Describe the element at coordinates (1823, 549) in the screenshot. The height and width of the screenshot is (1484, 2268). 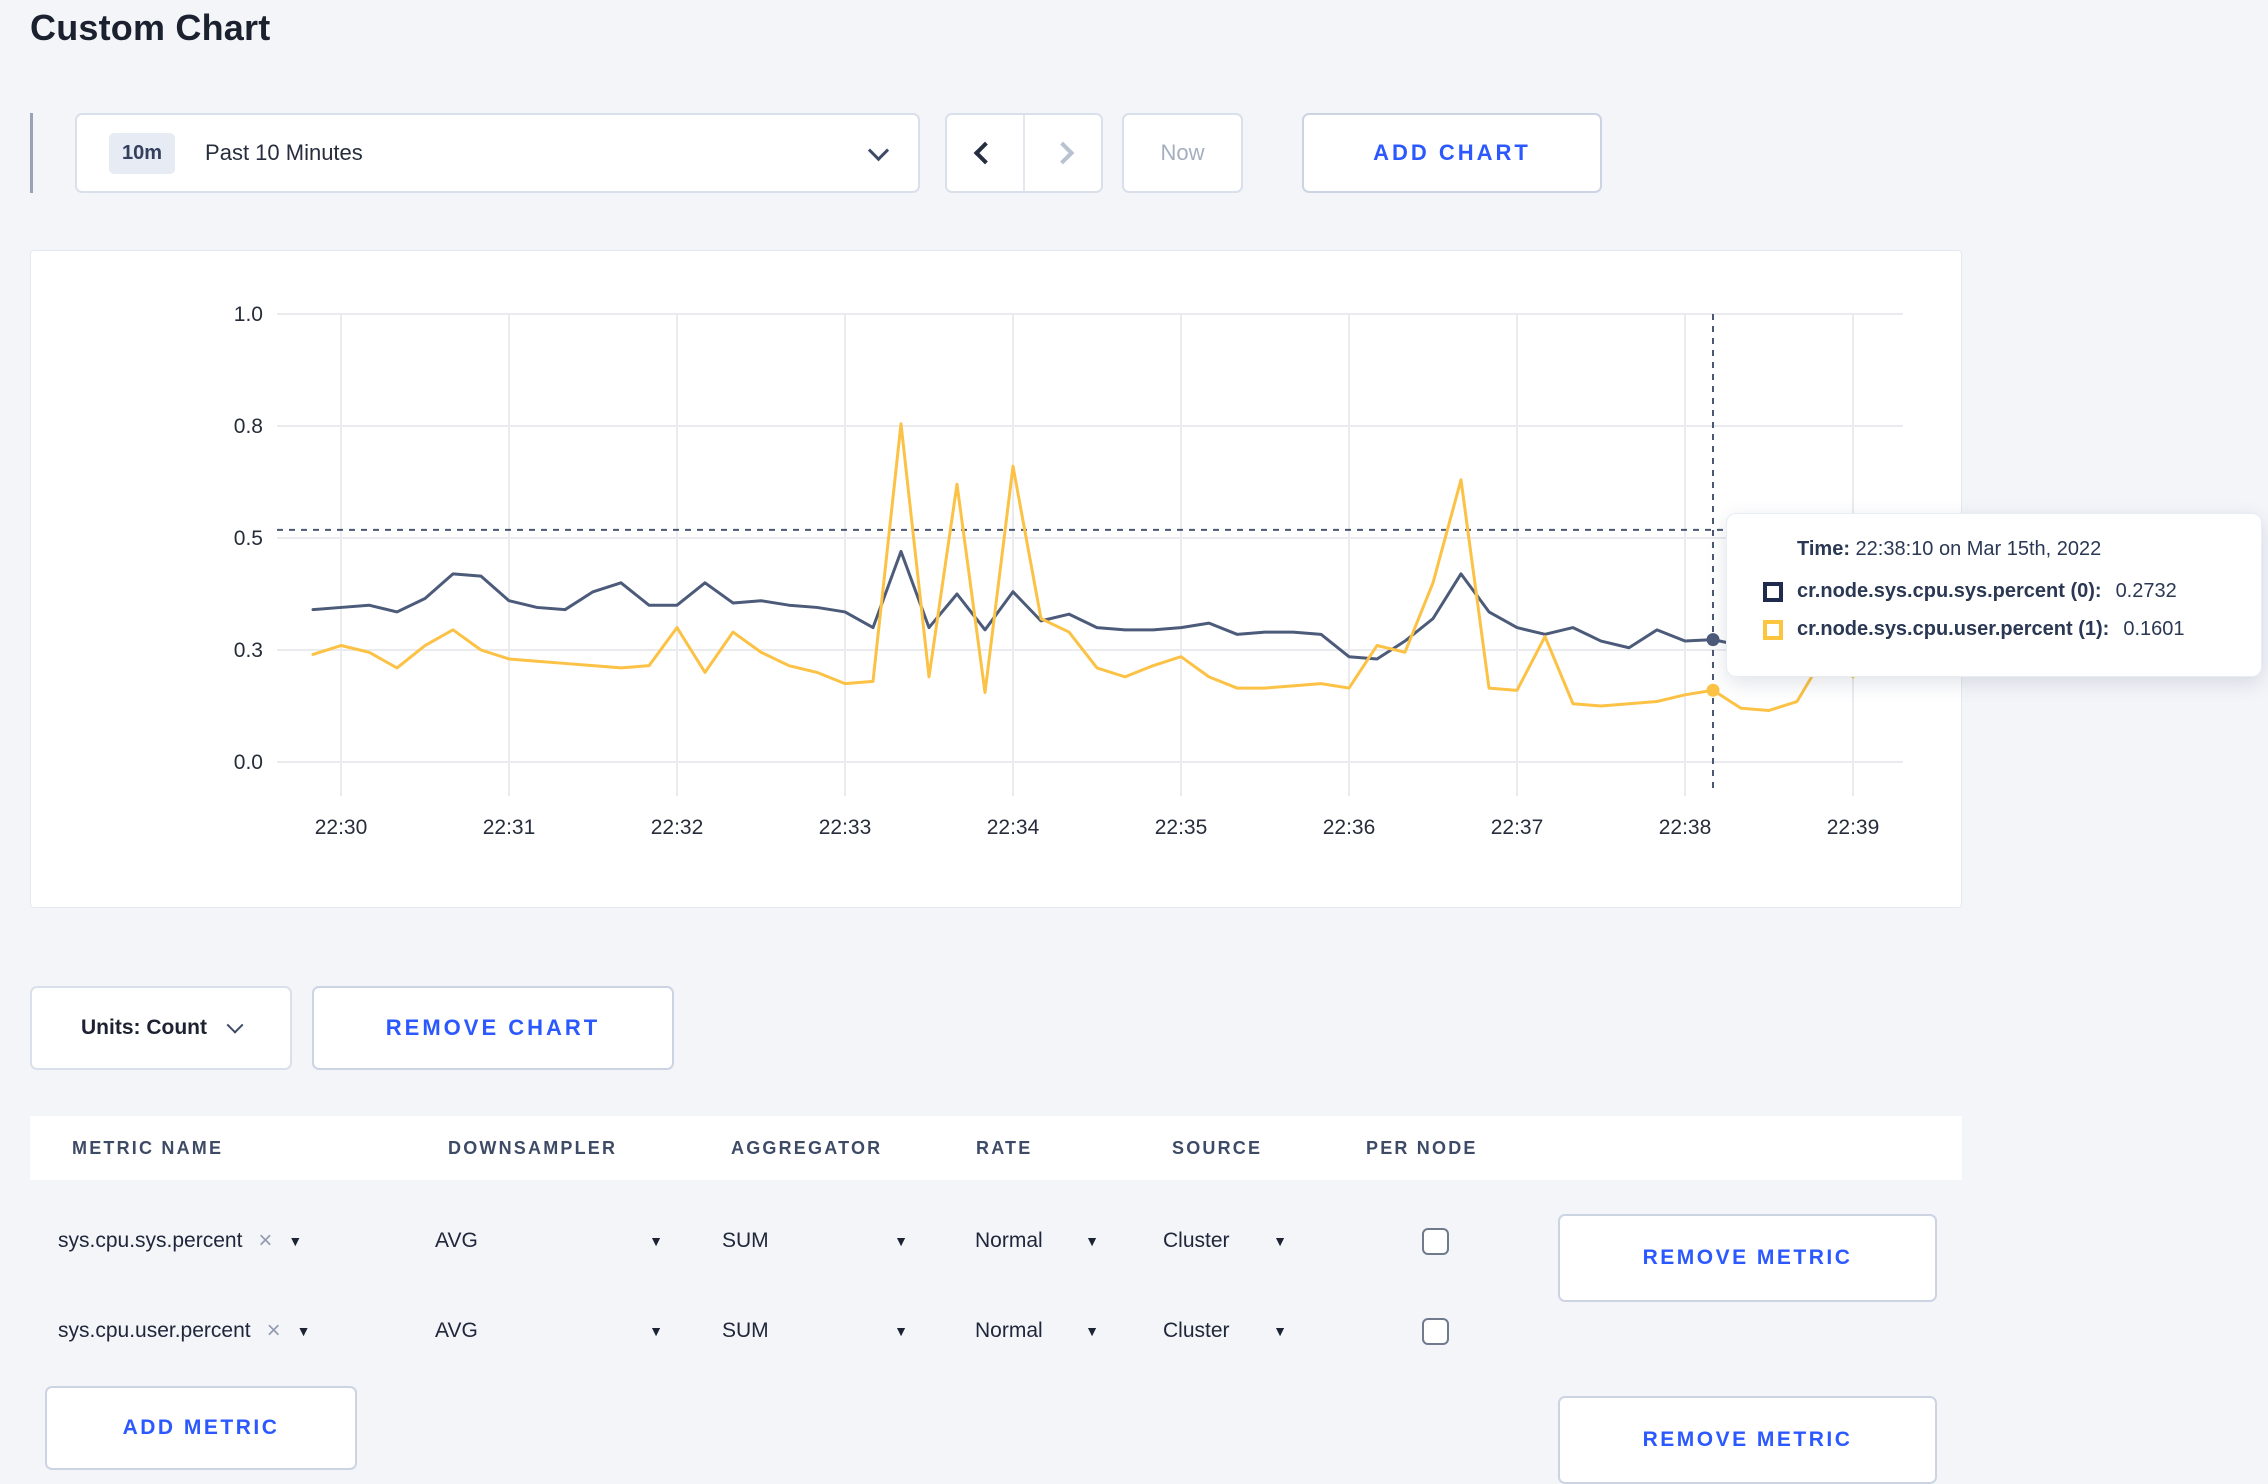
I see `tooltip-time-label: Time:` at that location.